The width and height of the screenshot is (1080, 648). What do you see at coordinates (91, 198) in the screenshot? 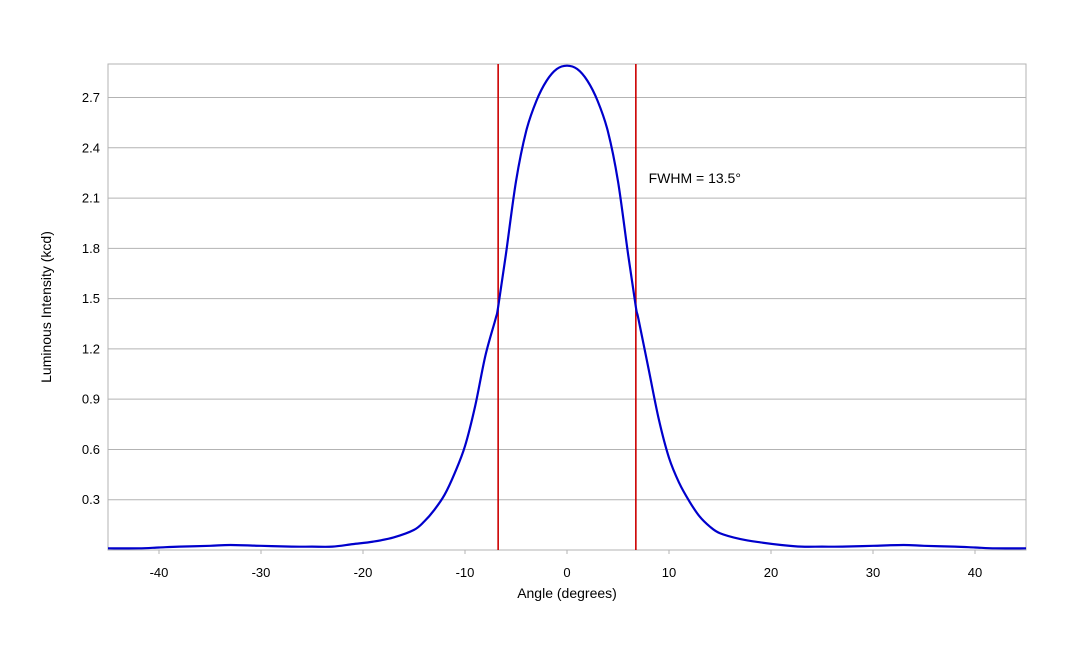
I see `y-tick-label: 2.1` at bounding box center [91, 198].